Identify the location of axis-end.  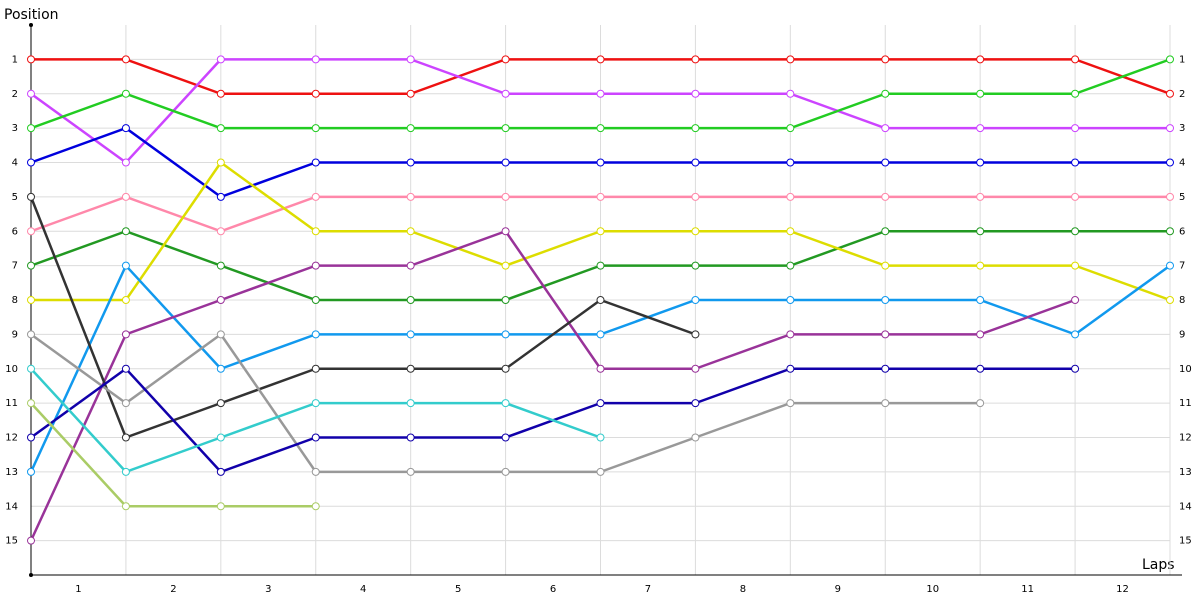
(31, 25).